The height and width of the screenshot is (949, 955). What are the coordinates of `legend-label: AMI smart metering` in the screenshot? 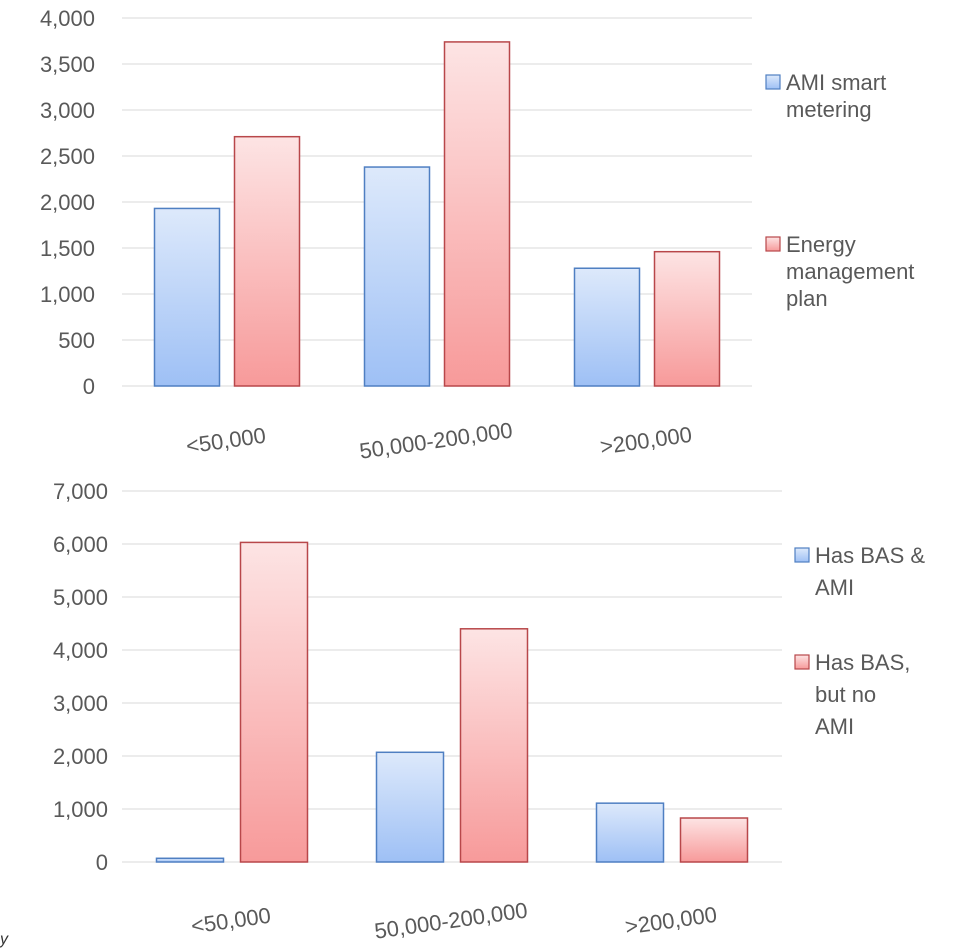 It's located at (836, 96).